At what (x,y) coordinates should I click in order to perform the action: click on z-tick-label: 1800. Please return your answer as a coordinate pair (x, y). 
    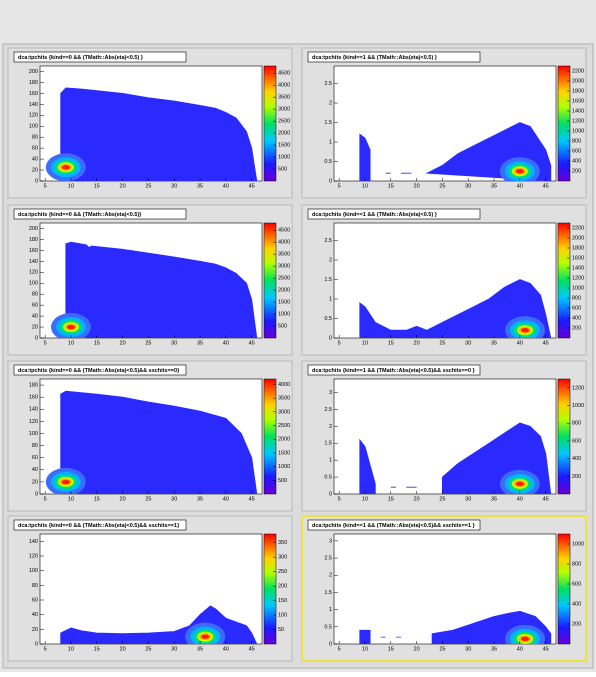
    Looking at the image, I should click on (578, 248).